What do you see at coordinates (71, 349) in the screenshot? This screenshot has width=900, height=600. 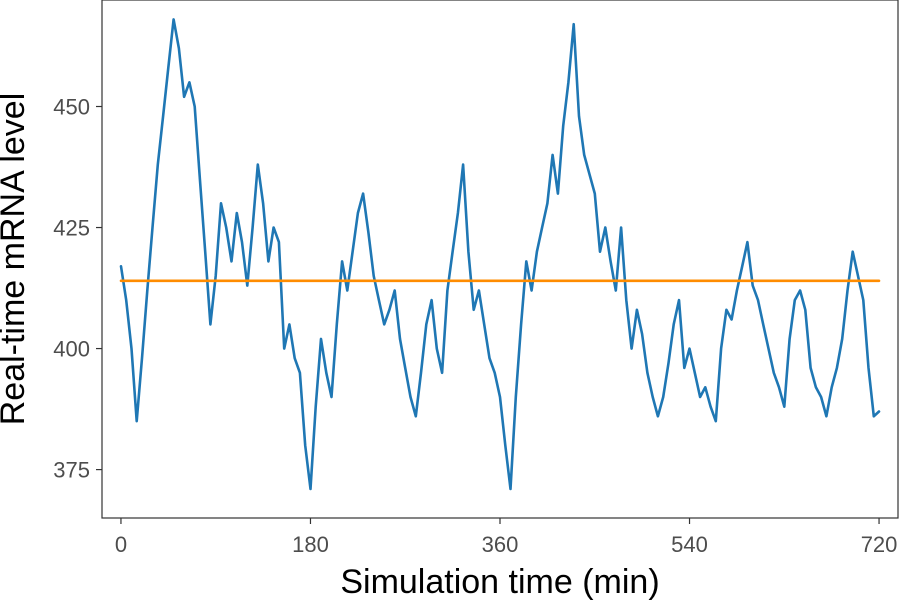 I see `y-tick-label: 400` at bounding box center [71, 349].